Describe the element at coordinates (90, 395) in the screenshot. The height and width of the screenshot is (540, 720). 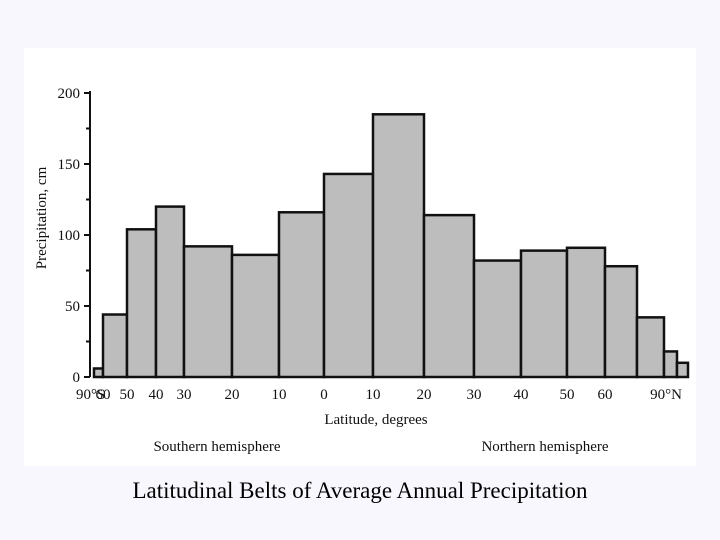
I see `x-tick-label: 90°S` at that location.